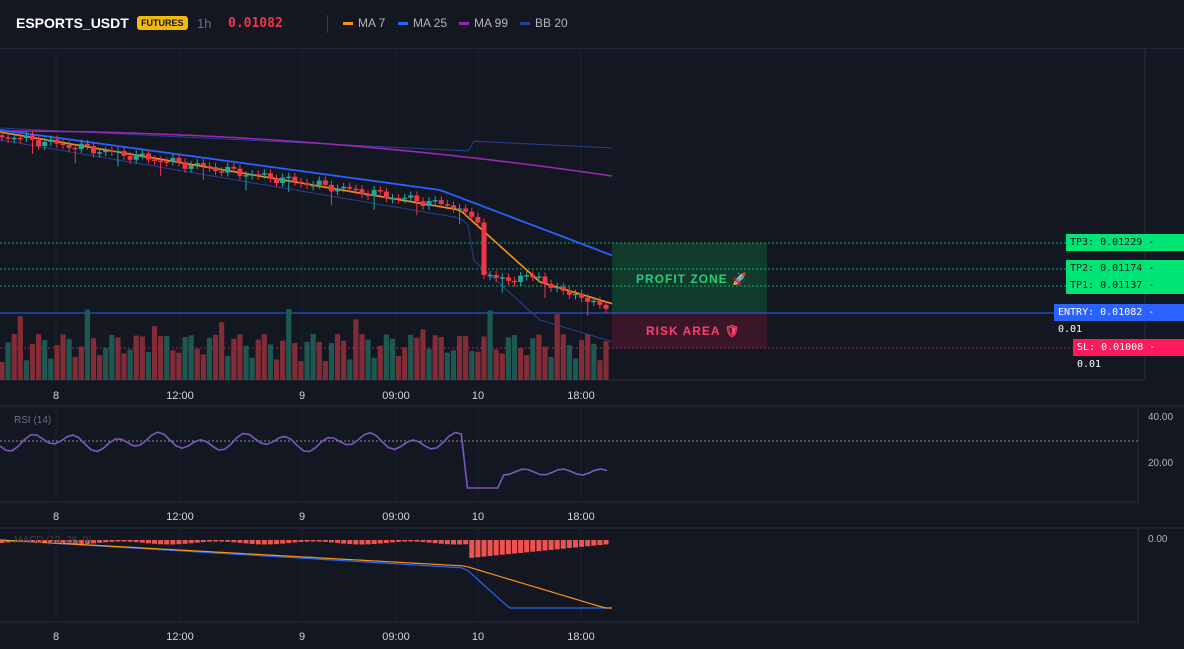  What do you see at coordinates (581, 637) in the screenshot?
I see `x-axis-label: 18:00` at bounding box center [581, 637].